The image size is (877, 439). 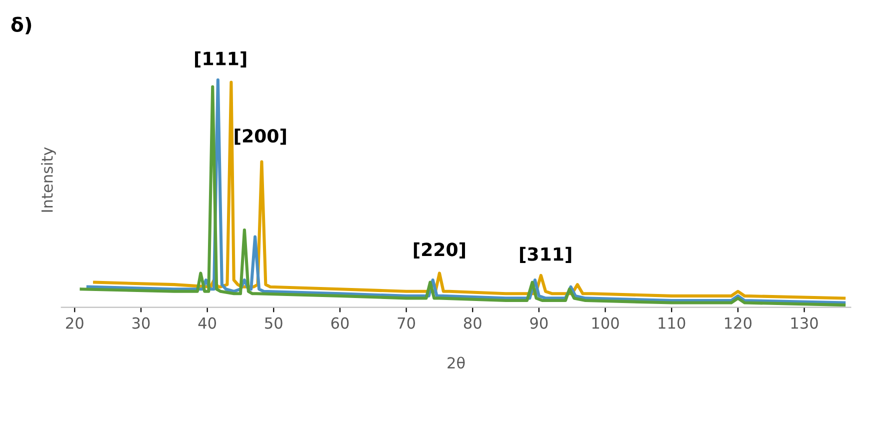 What do you see at coordinates (207, 323) in the screenshot?
I see `x-tick-label: 40` at bounding box center [207, 323].